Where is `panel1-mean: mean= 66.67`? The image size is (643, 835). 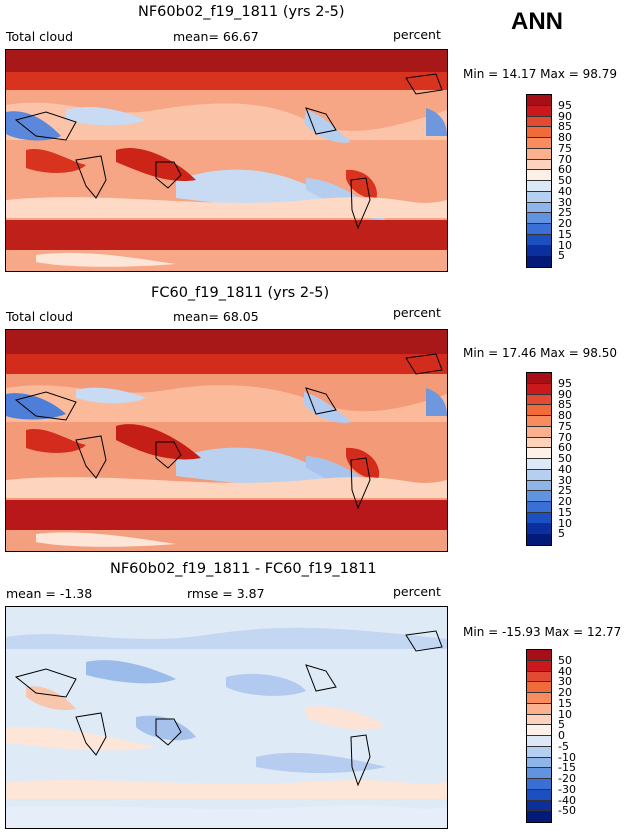 panel1-mean: mean= 66.67 is located at coordinates (216, 36).